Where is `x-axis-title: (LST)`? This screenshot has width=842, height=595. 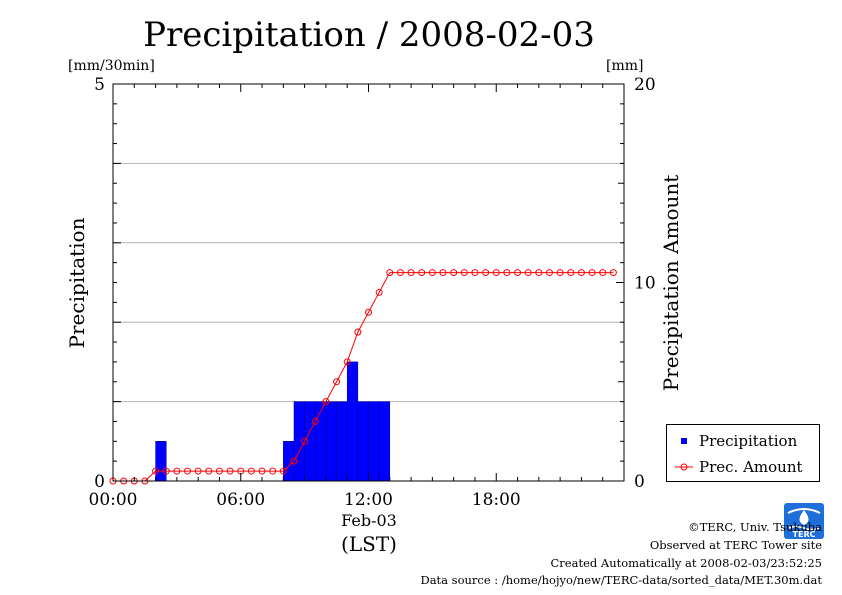
x-axis-title: (LST) is located at coordinates (369, 544).